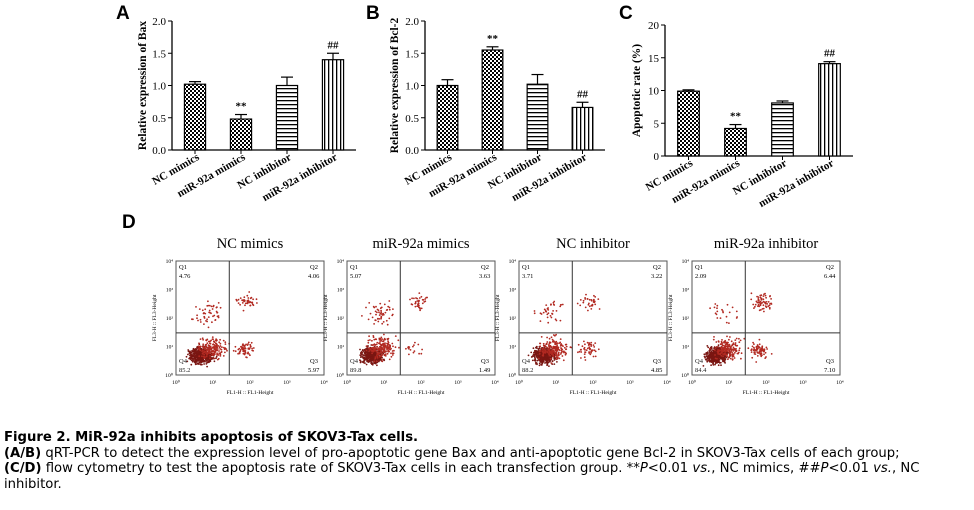 The height and width of the screenshot is (510, 974). Describe the element at coordinates (830, 54) in the screenshot. I see `significance-label: ##` at that location.